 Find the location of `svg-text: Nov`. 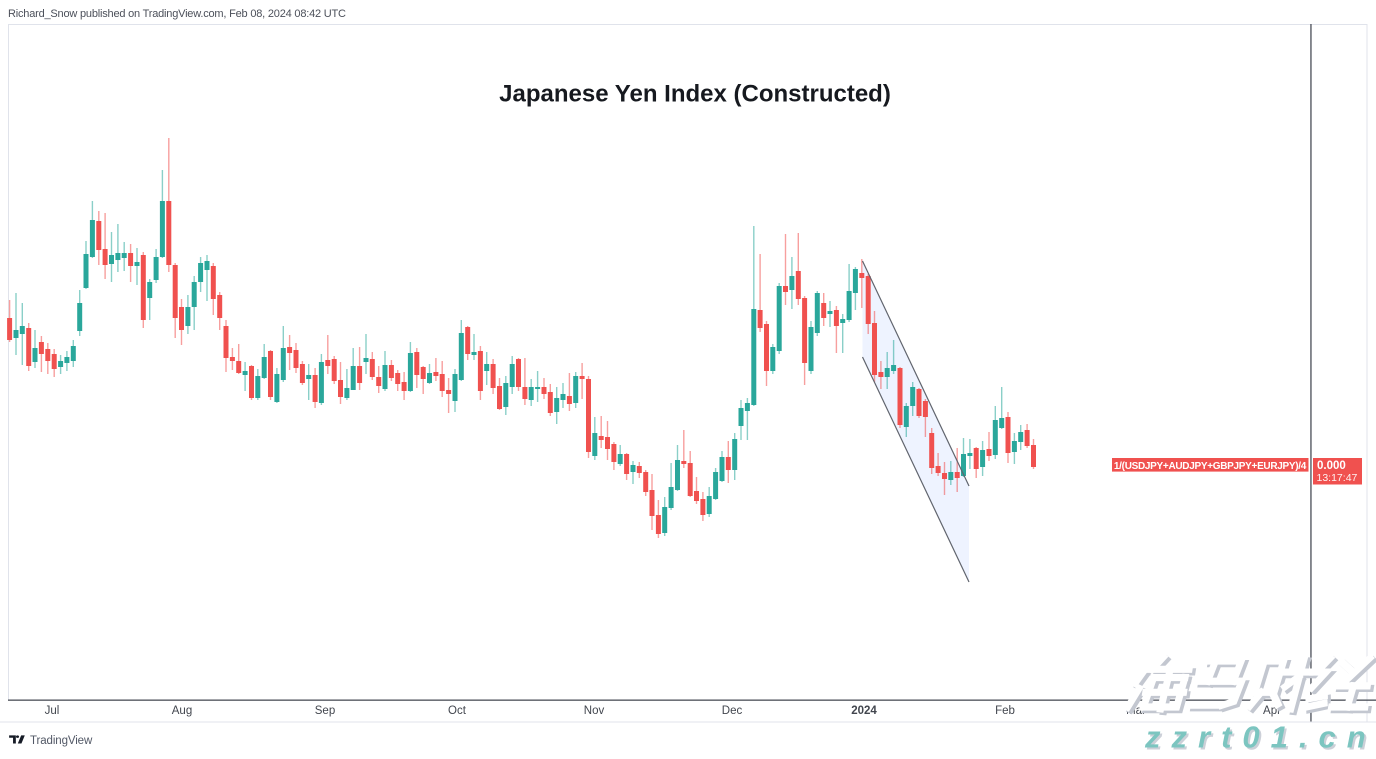

svg-text: Nov is located at coordinates (594, 711).